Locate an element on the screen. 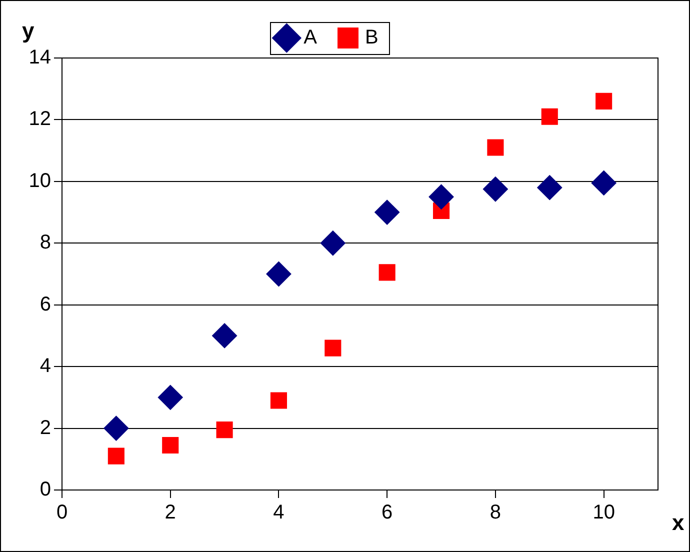 This screenshot has height=552, width=690. y-tick-label: 0 is located at coordinates (45, 489).